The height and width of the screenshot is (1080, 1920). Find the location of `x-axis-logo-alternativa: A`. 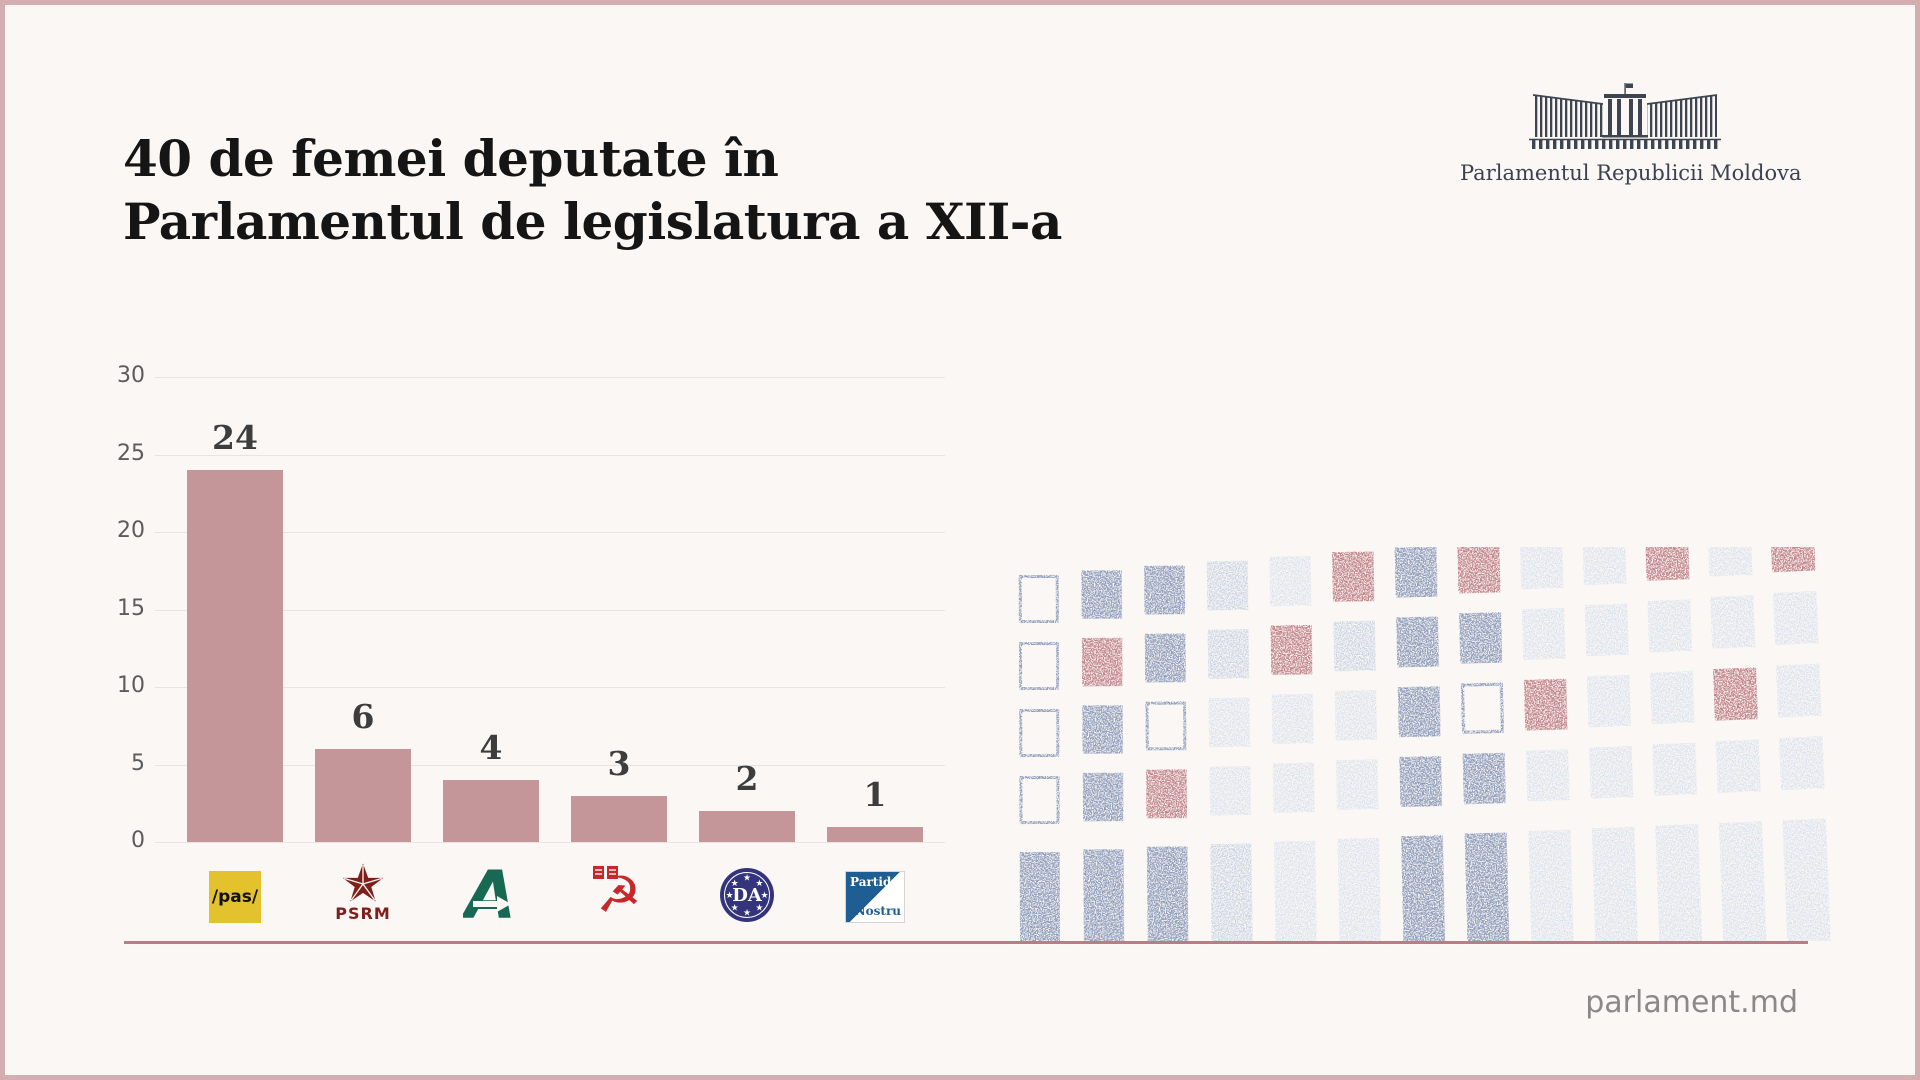

x-axis-logo-alternativa: A is located at coordinates (491, 895).